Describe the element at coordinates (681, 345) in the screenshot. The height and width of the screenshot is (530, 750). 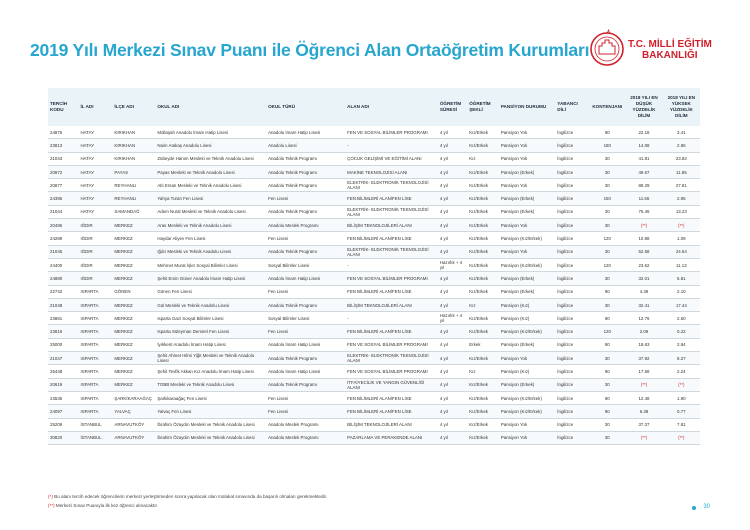
I see `table-cell: 2.94` at that location.